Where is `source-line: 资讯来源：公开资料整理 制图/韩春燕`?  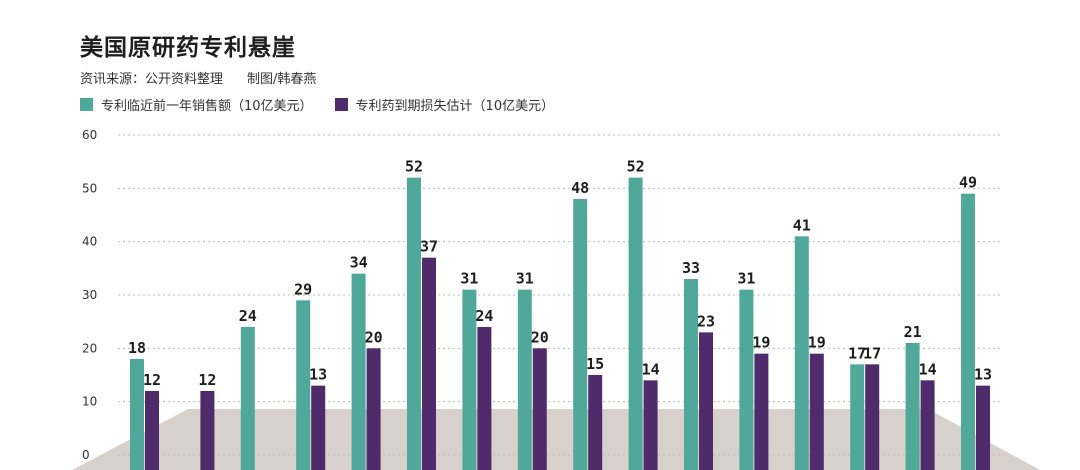 source-line: 资讯来源：公开资料整理 制图/韩春燕 is located at coordinates (210, 77).